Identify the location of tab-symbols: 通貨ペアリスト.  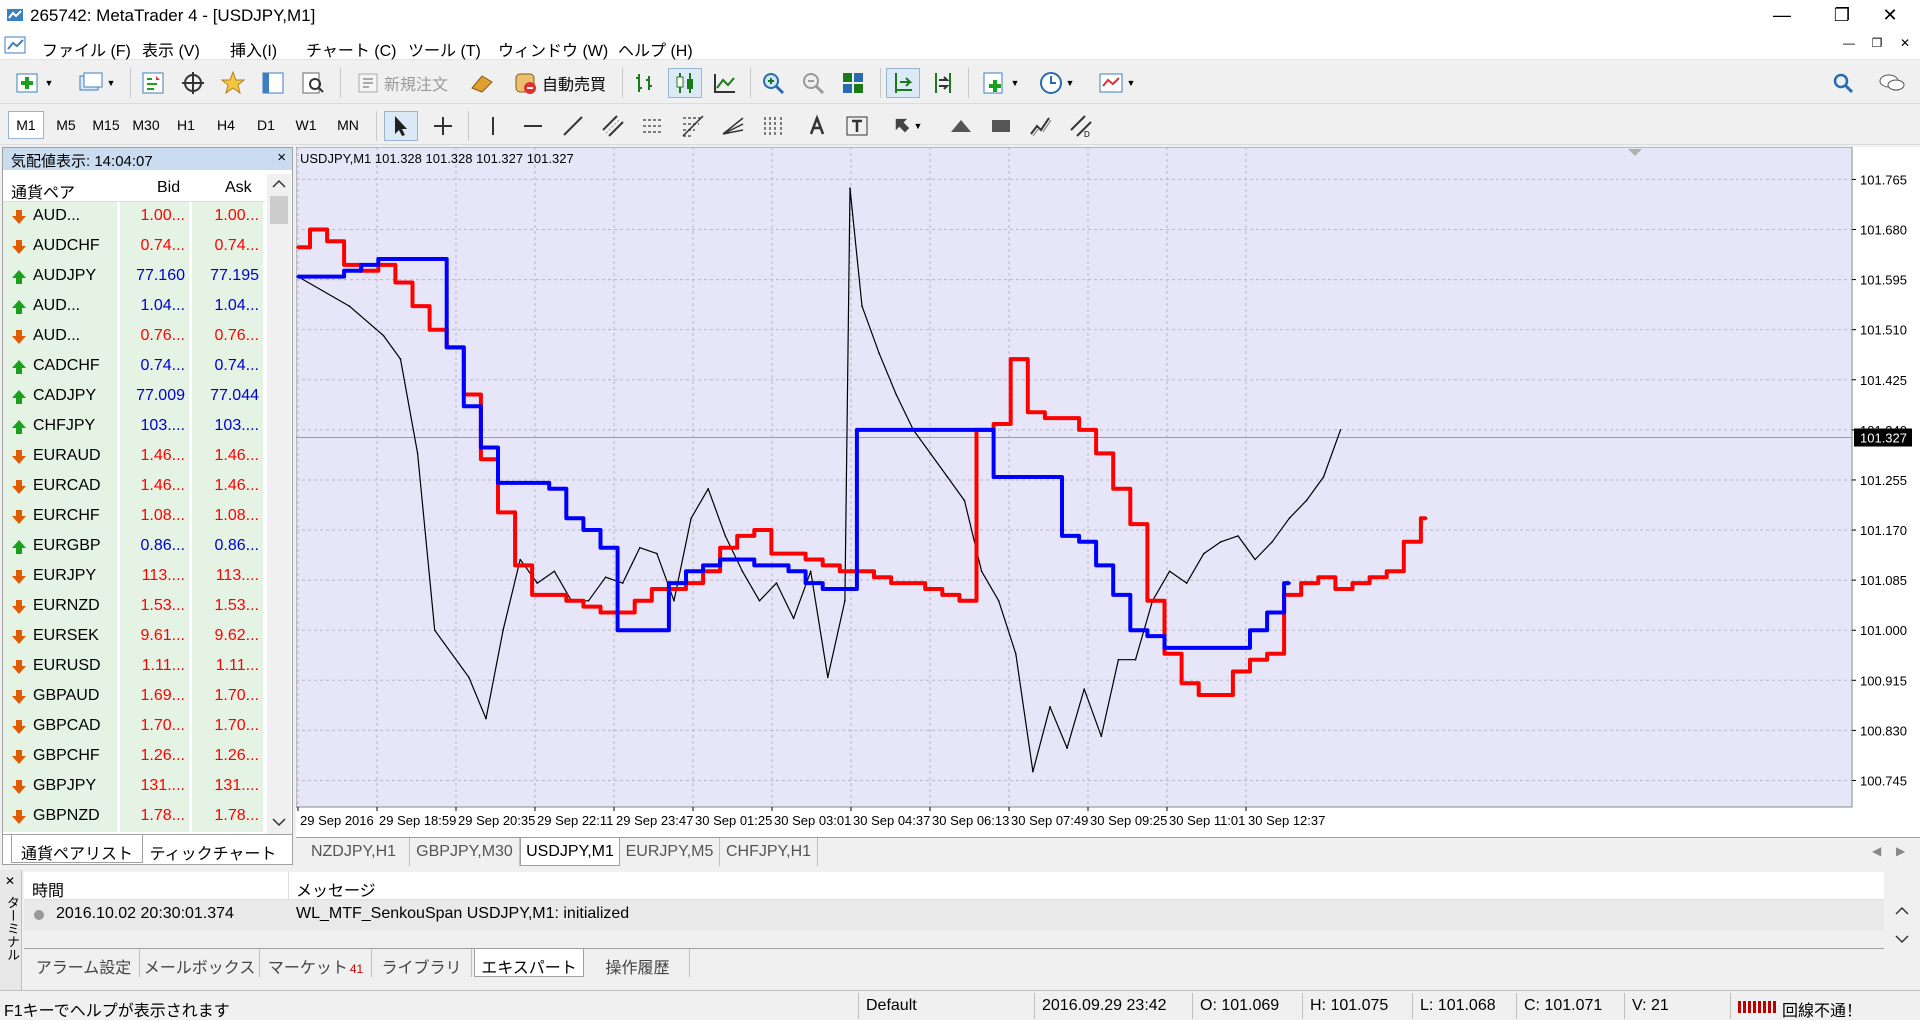
(77, 849).